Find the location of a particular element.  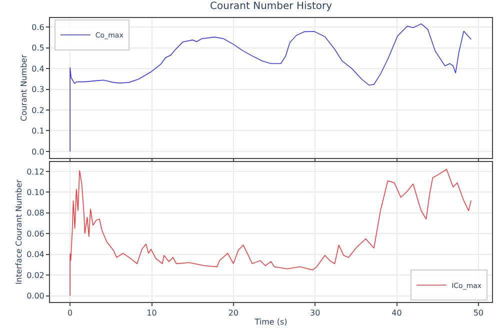

y-tick-label: 0.6 is located at coordinates (38, 27).